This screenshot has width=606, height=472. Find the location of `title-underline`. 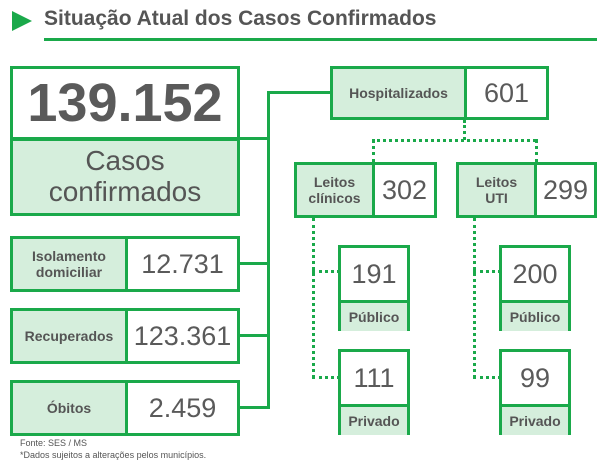

title-underline is located at coordinates (320, 39).